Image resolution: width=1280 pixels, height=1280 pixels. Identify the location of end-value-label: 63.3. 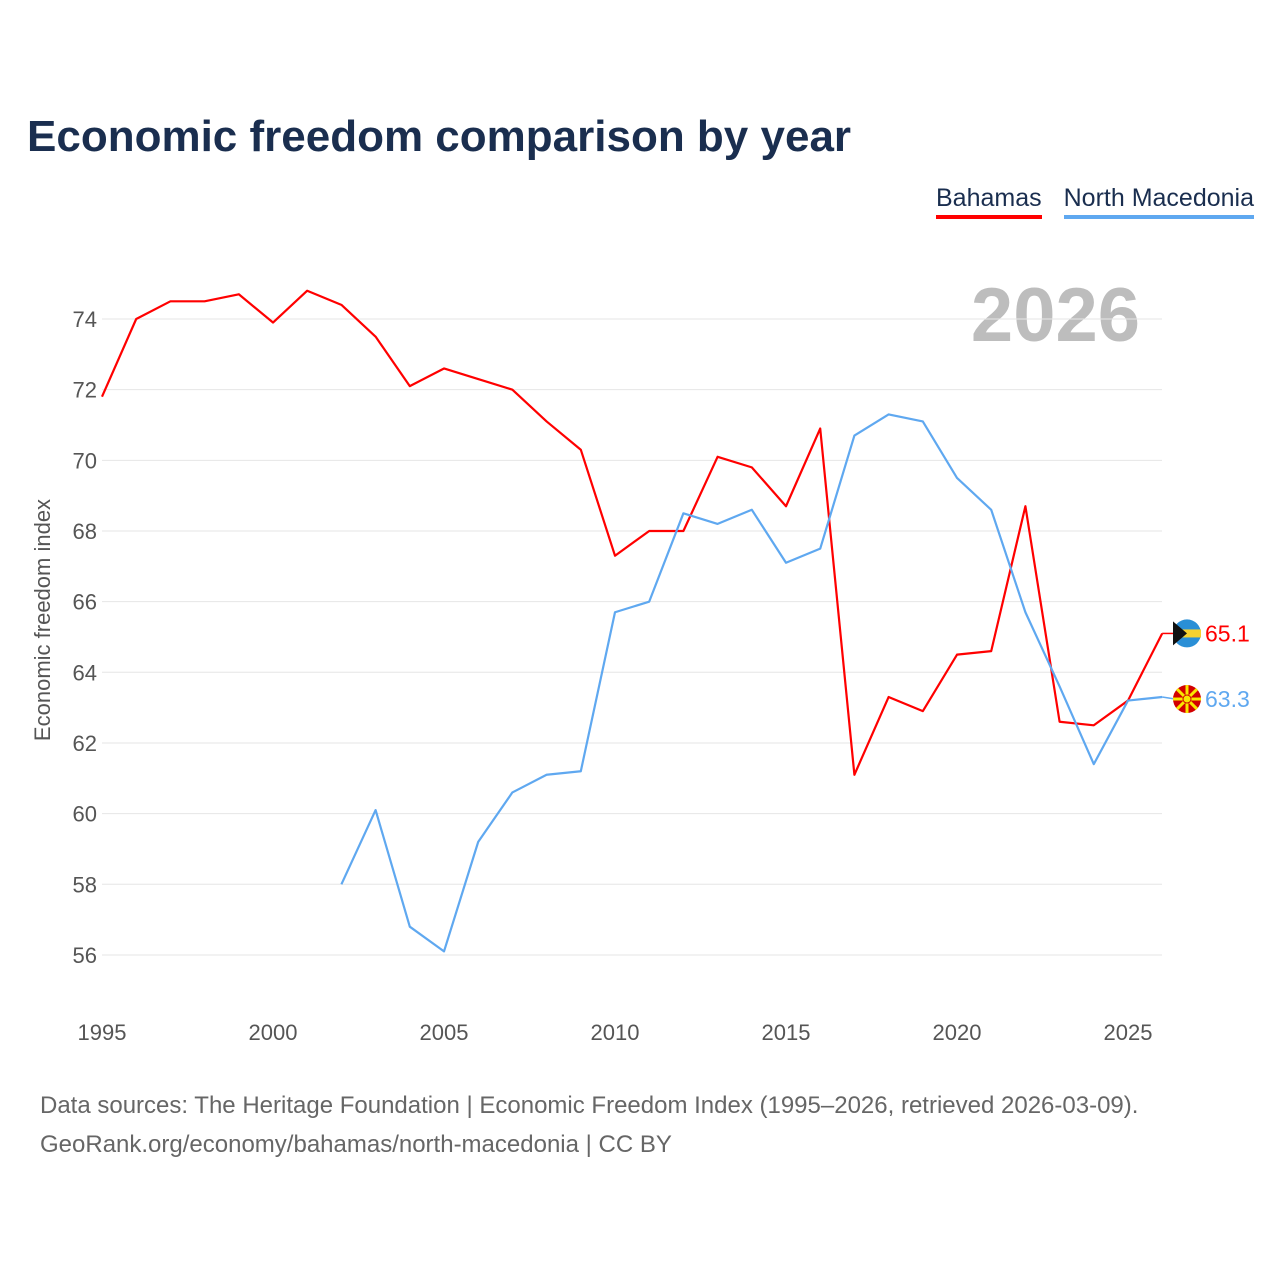
(1227, 699).